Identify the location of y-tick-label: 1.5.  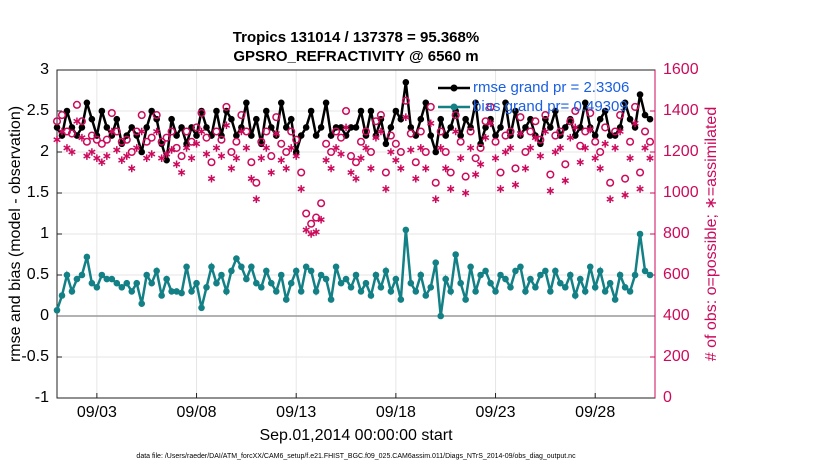
(38, 192).